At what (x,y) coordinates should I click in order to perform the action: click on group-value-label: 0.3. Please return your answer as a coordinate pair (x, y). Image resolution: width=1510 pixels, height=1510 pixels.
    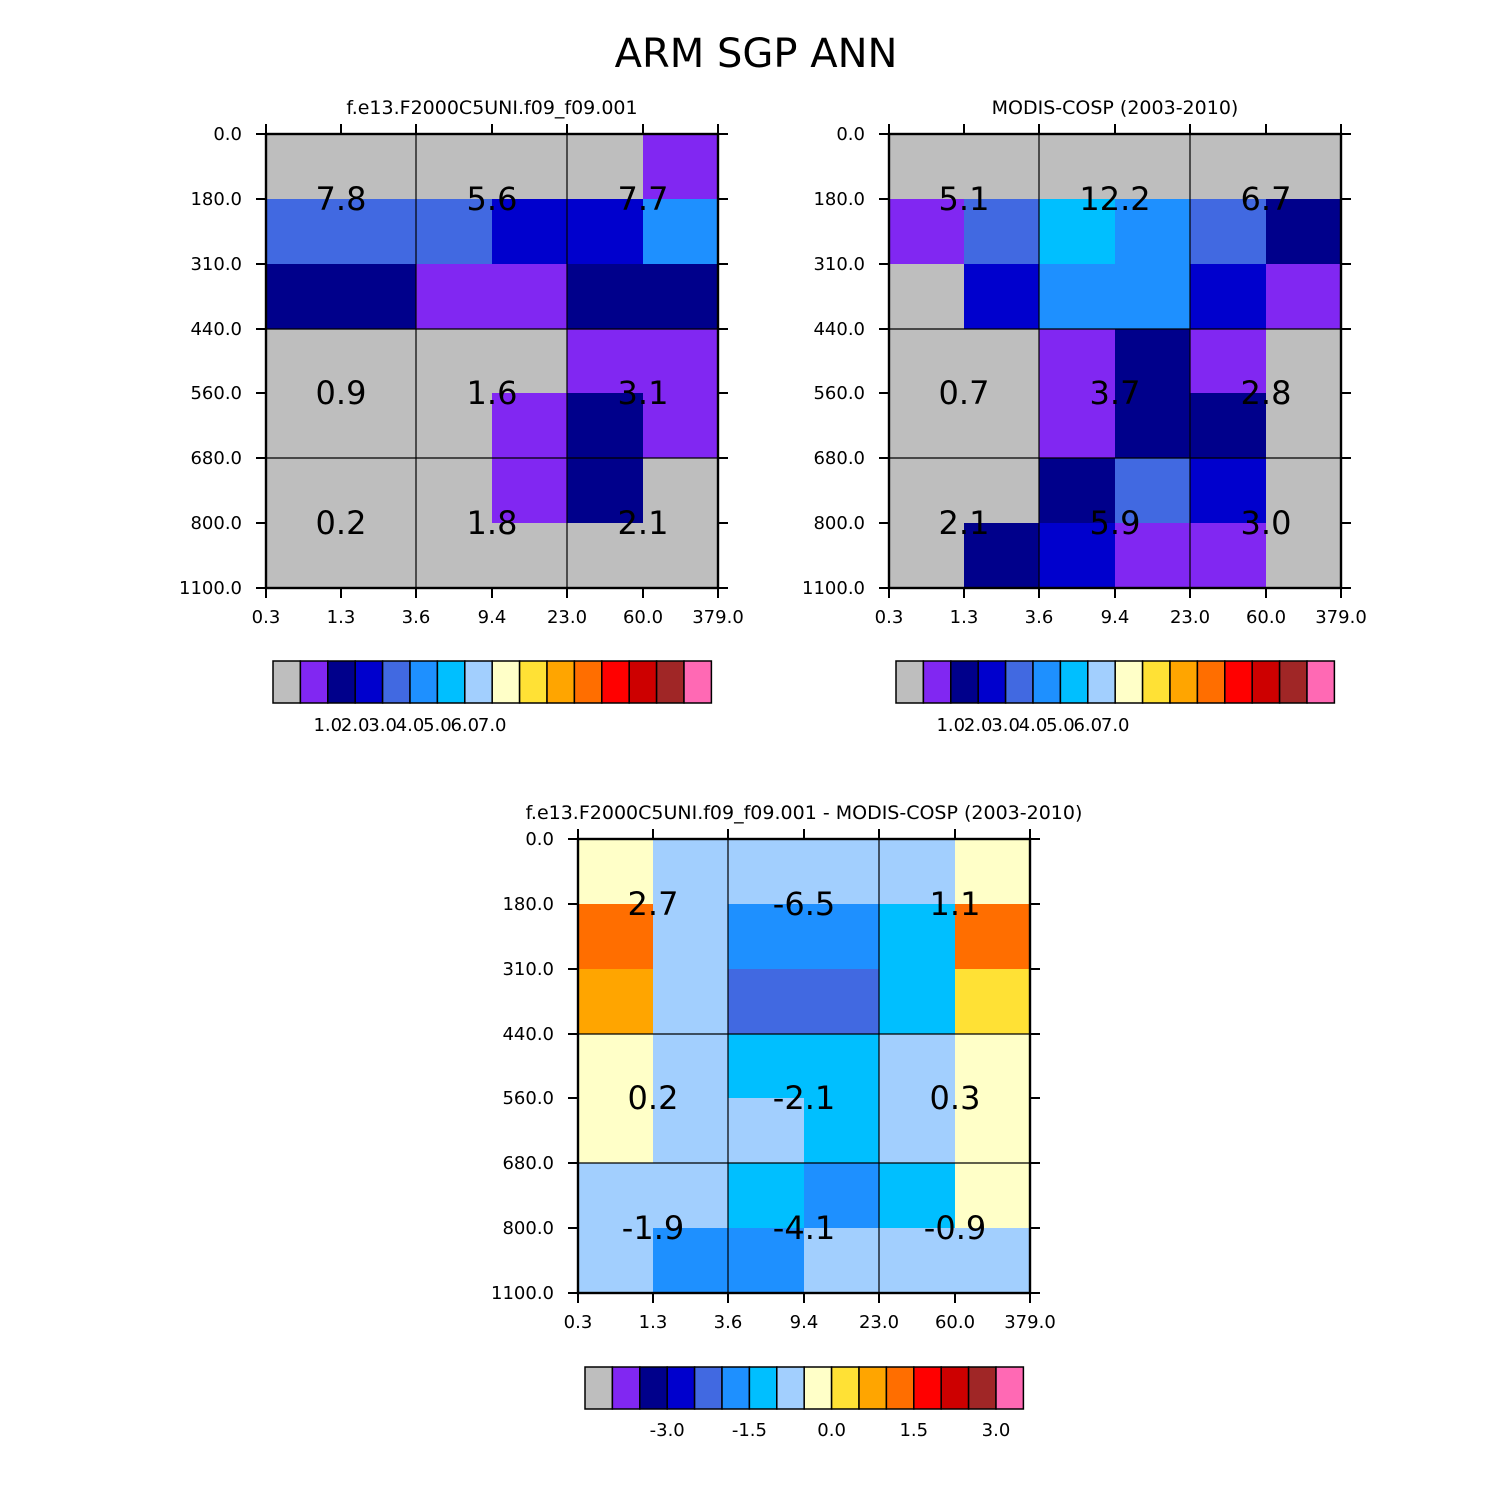
    Looking at the image, I should click on (955, 1098).